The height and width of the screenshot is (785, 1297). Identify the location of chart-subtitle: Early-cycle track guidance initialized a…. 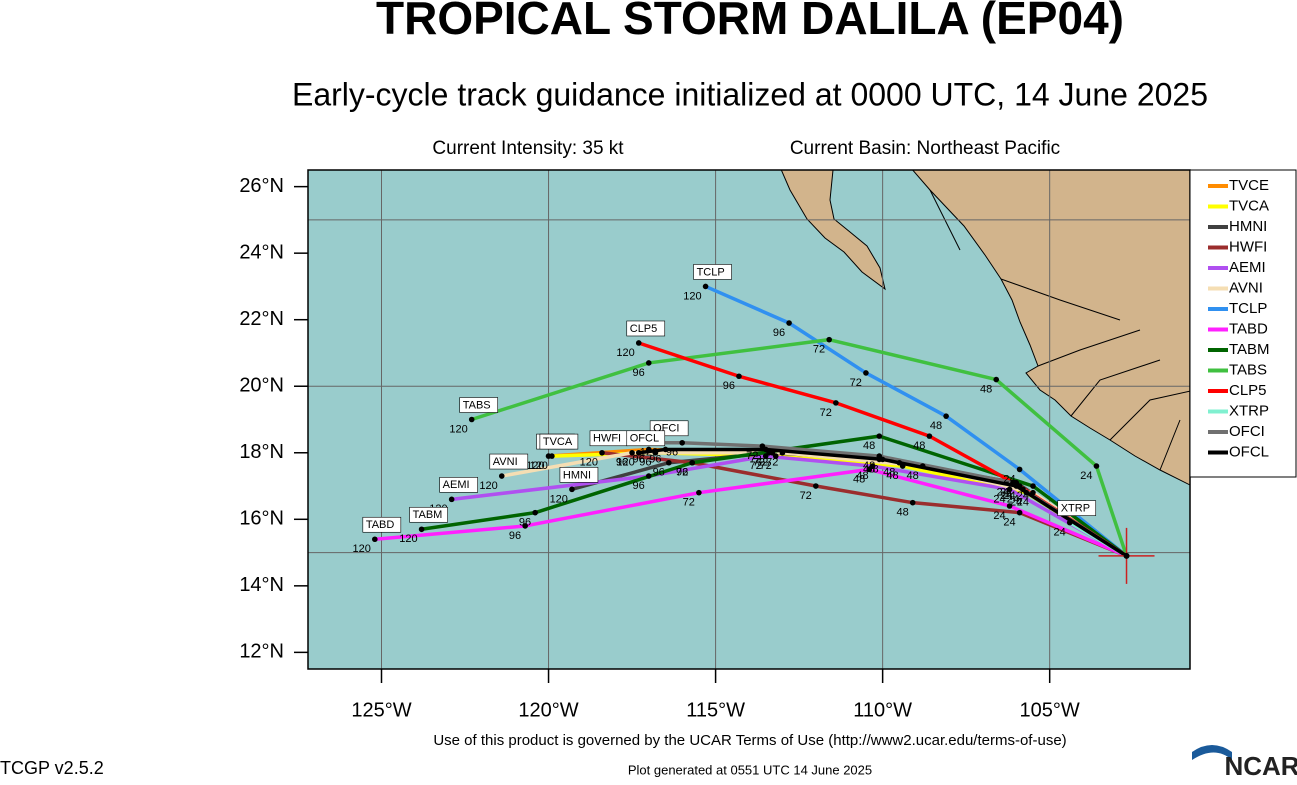
(750, 94).